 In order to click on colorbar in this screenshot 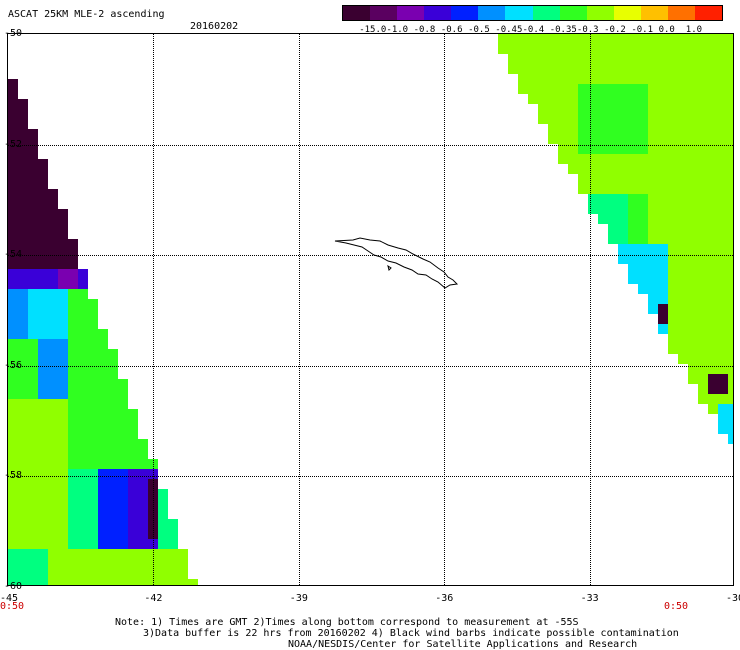, I will do `click(532, 13)`.